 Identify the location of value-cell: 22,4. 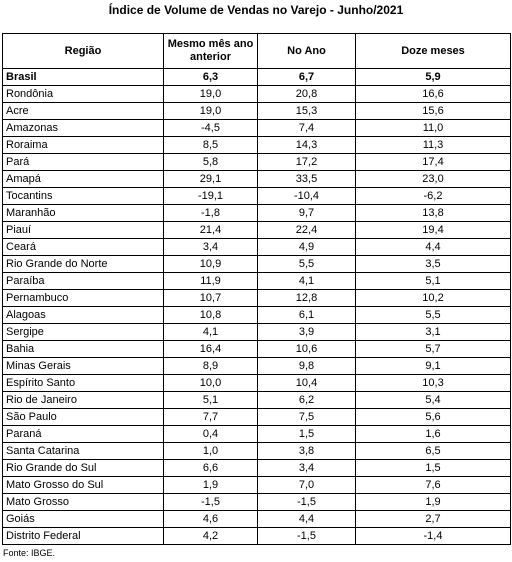
(306, 230).